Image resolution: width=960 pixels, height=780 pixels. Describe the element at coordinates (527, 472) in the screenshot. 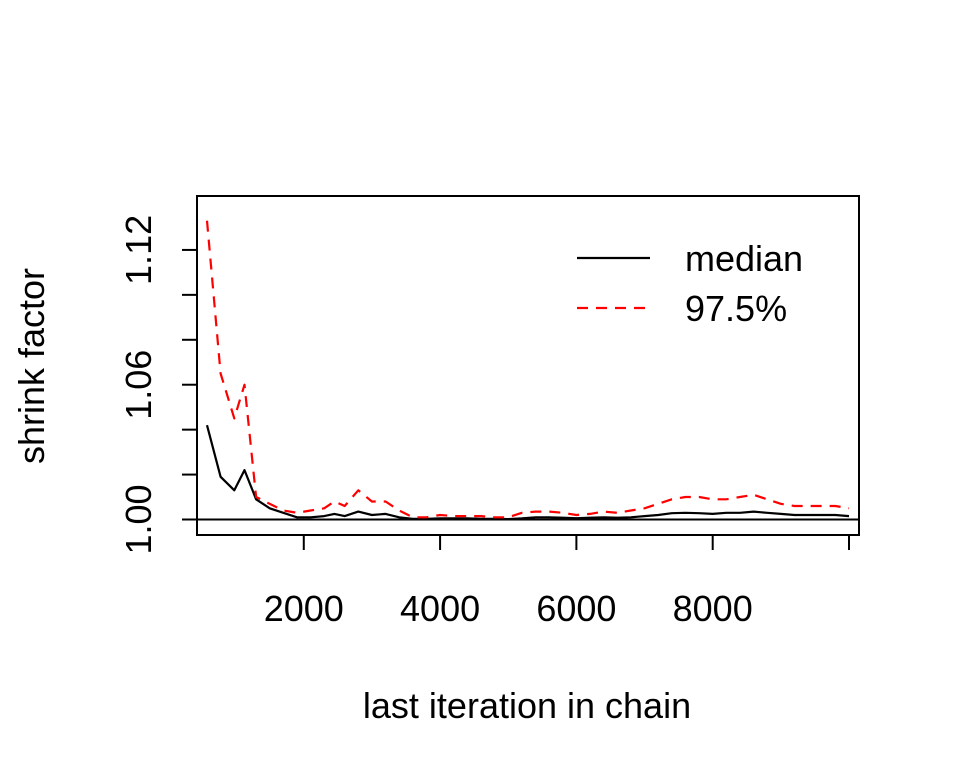

I see `series-line-median` at that location.